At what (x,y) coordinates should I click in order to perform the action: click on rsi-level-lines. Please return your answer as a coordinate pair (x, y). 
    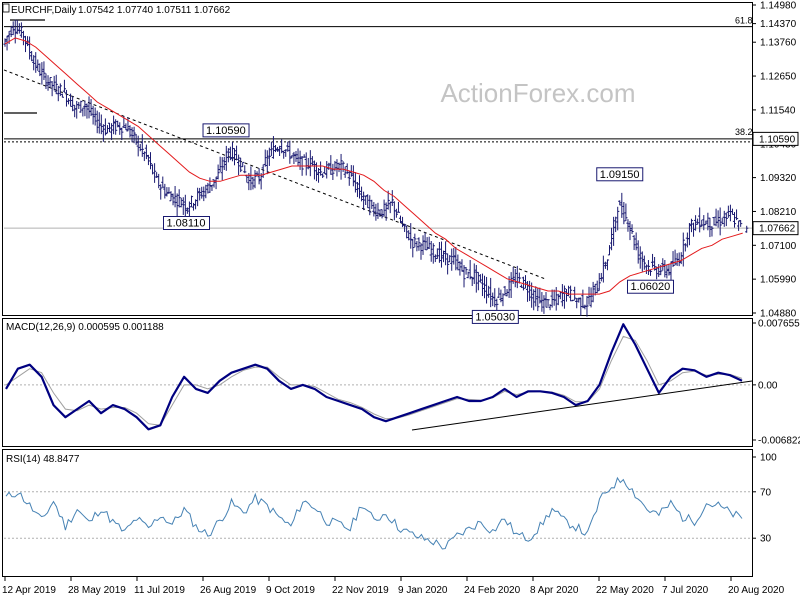
    Looking at the image, I should click on (378, 515).